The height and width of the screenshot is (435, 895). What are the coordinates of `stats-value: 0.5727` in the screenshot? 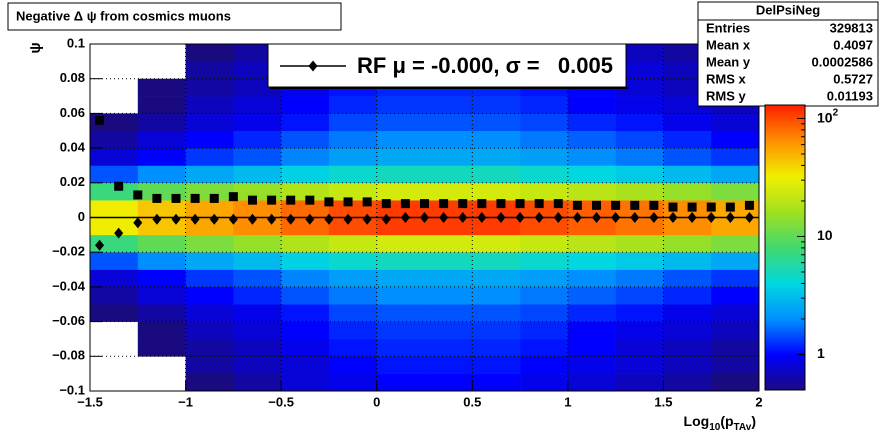 It's located at (853, 78).